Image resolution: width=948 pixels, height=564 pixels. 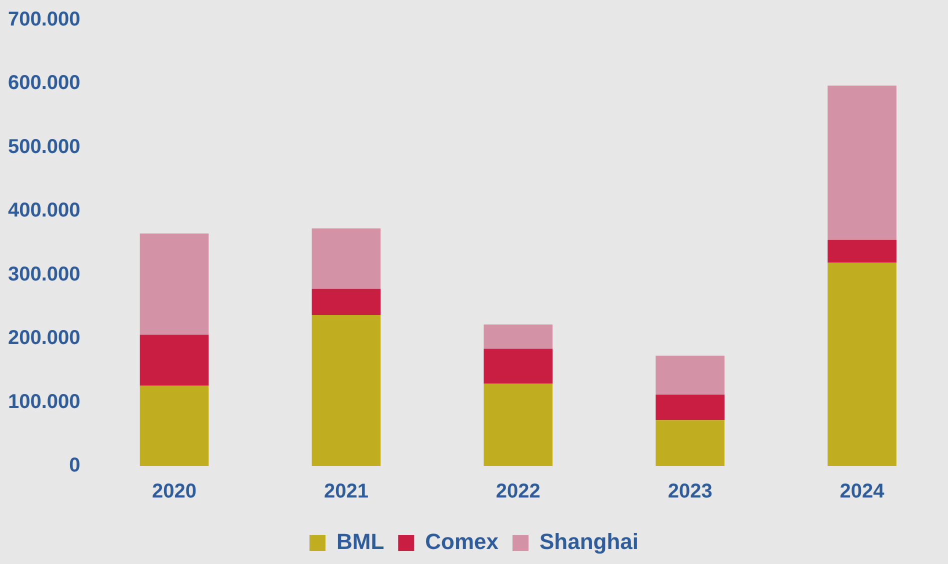 I want to click on x-tick-label: 2021, so click(x=346, y=491).